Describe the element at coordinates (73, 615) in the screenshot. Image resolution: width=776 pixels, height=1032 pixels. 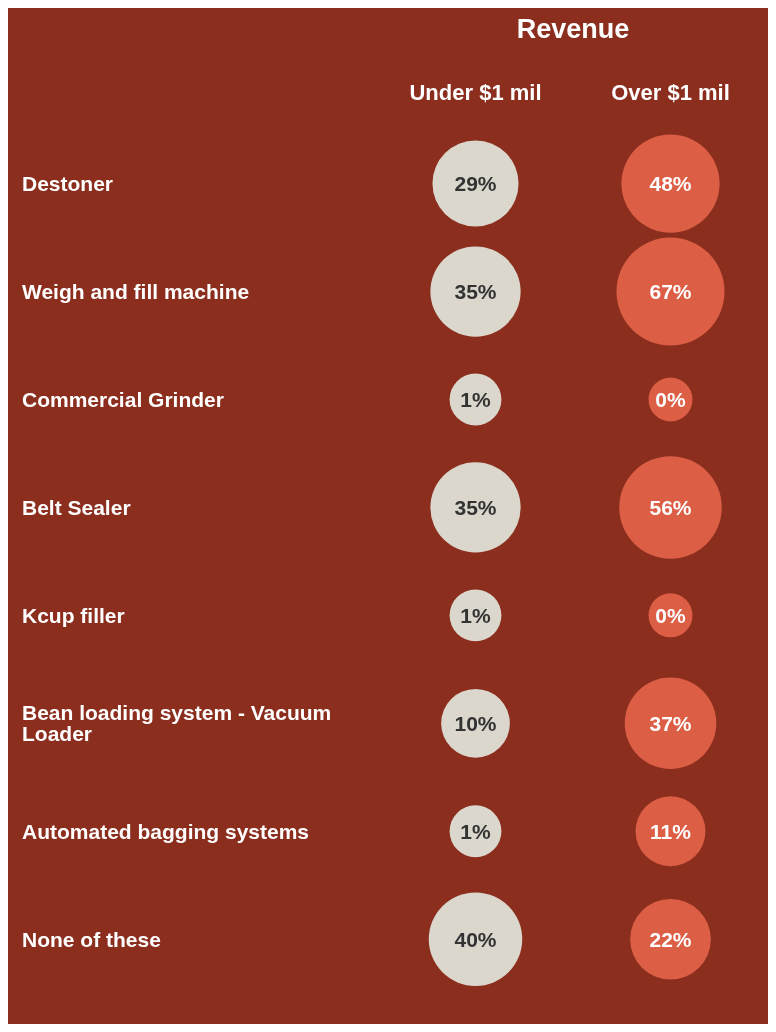
I see `y-tick-label: Kcup filler` at that location.